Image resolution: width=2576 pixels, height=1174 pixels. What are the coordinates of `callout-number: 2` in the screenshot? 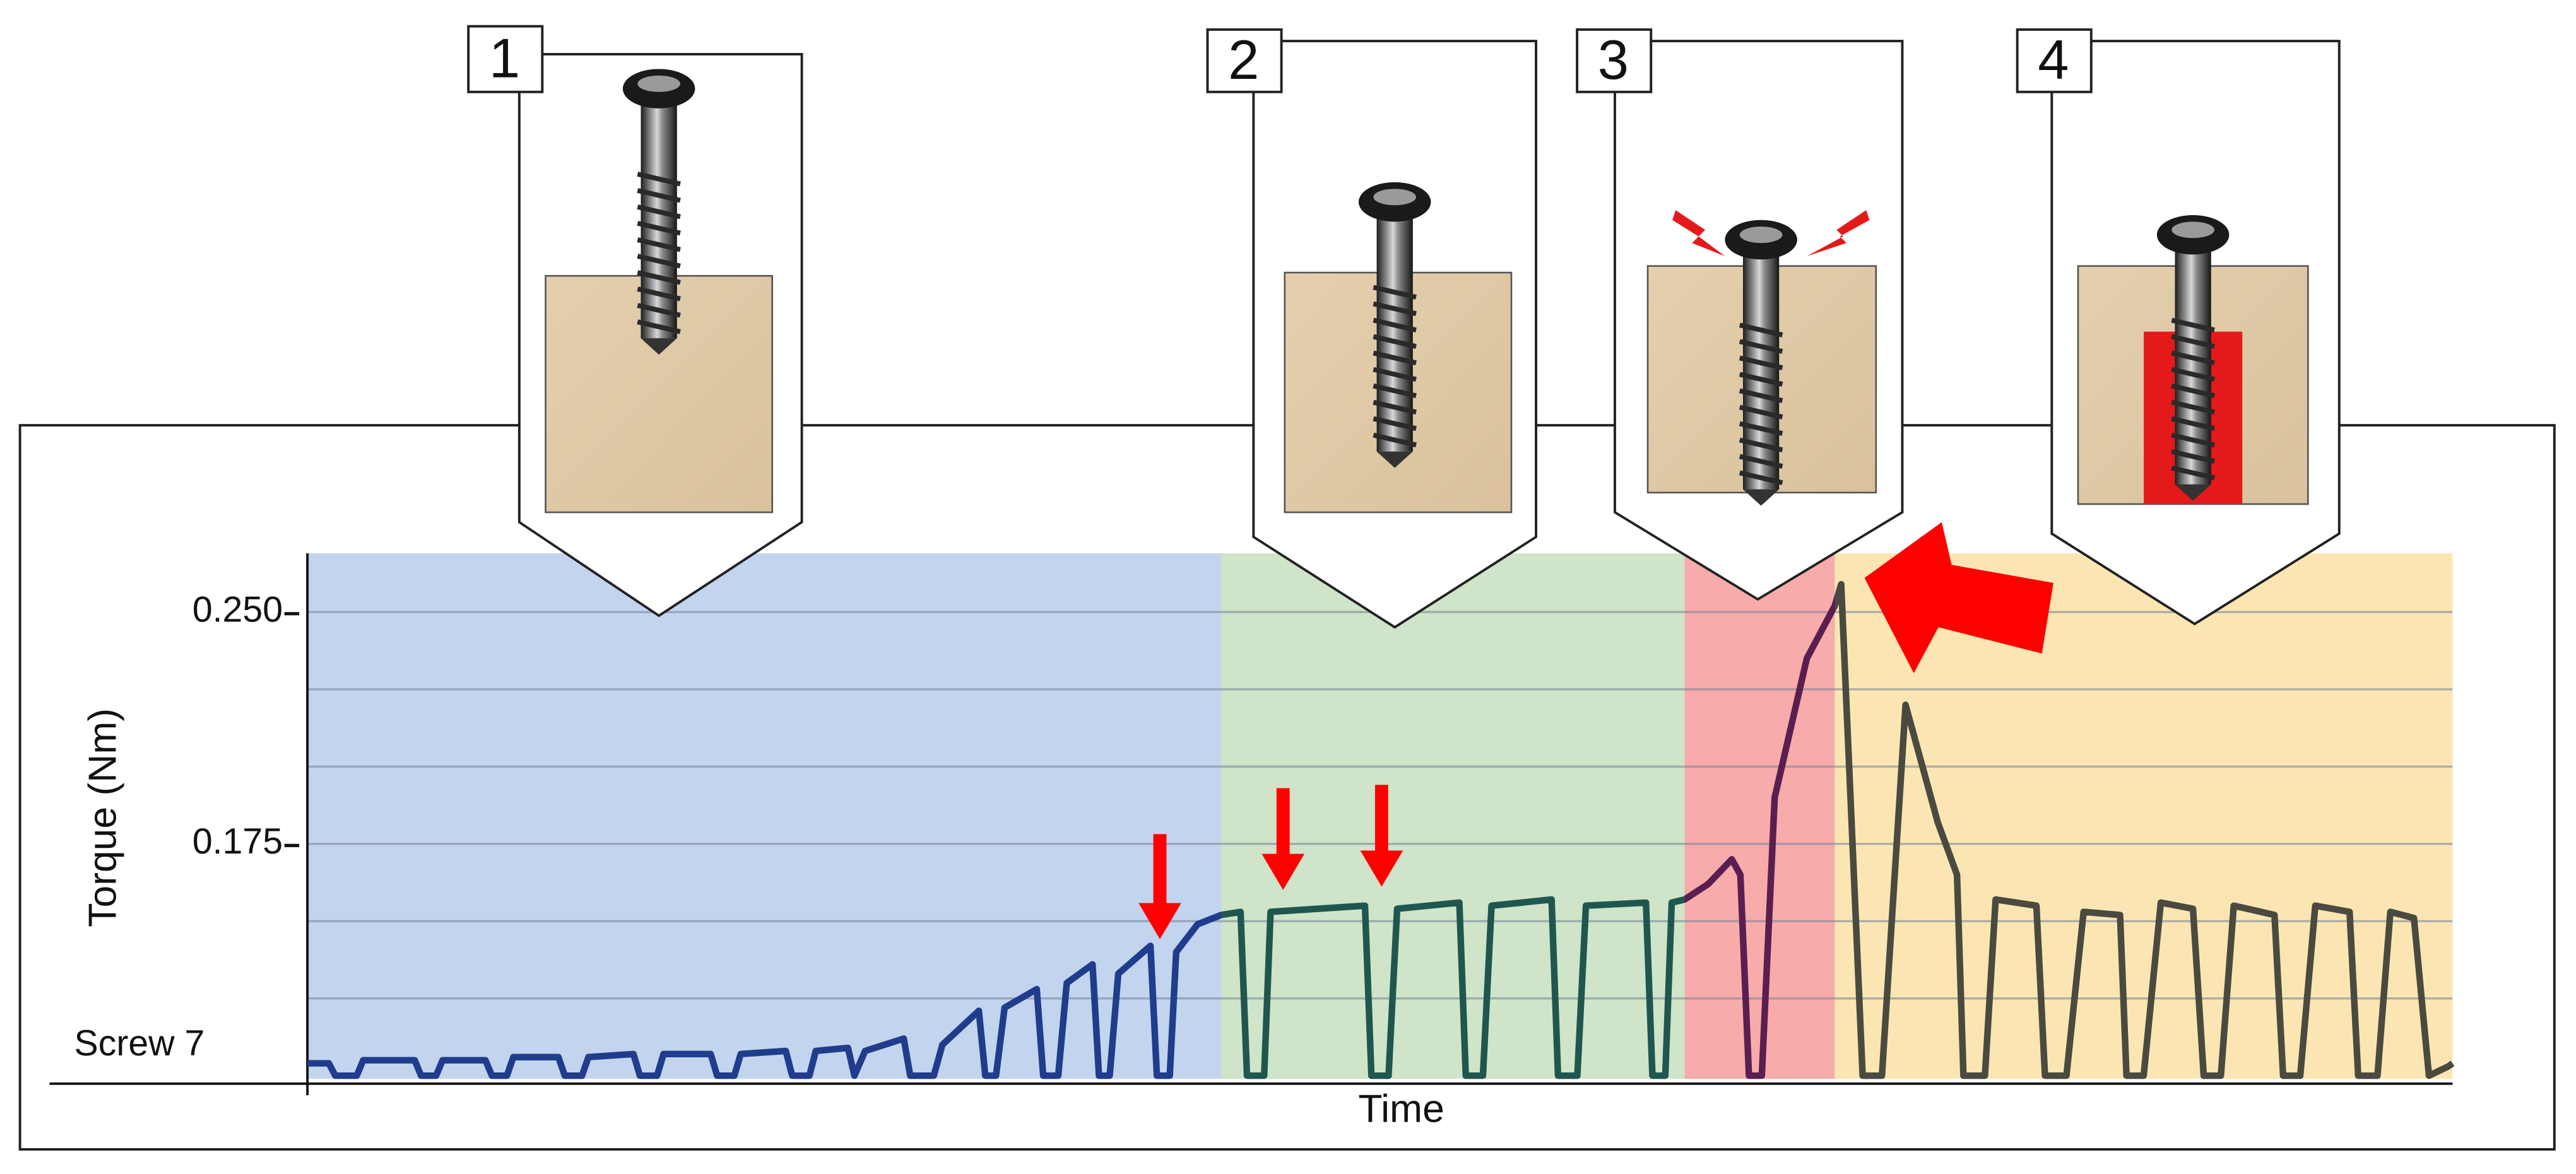 It's located at (1244, 59).